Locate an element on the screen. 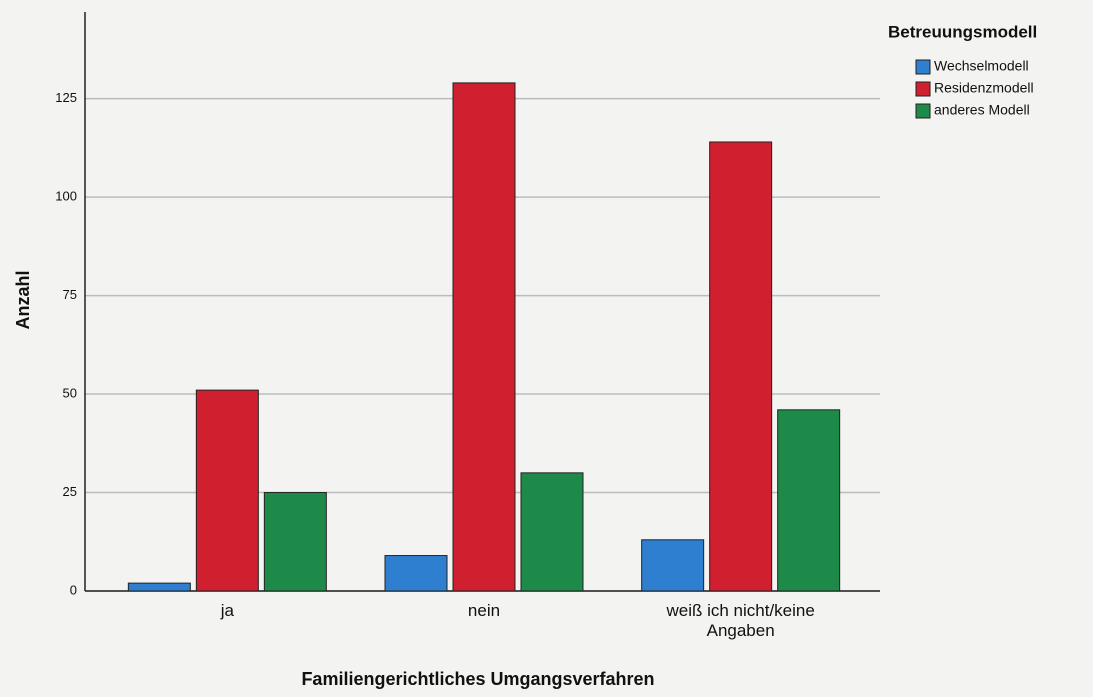  x-tick-label: nein is located at coordinates (484, 610).